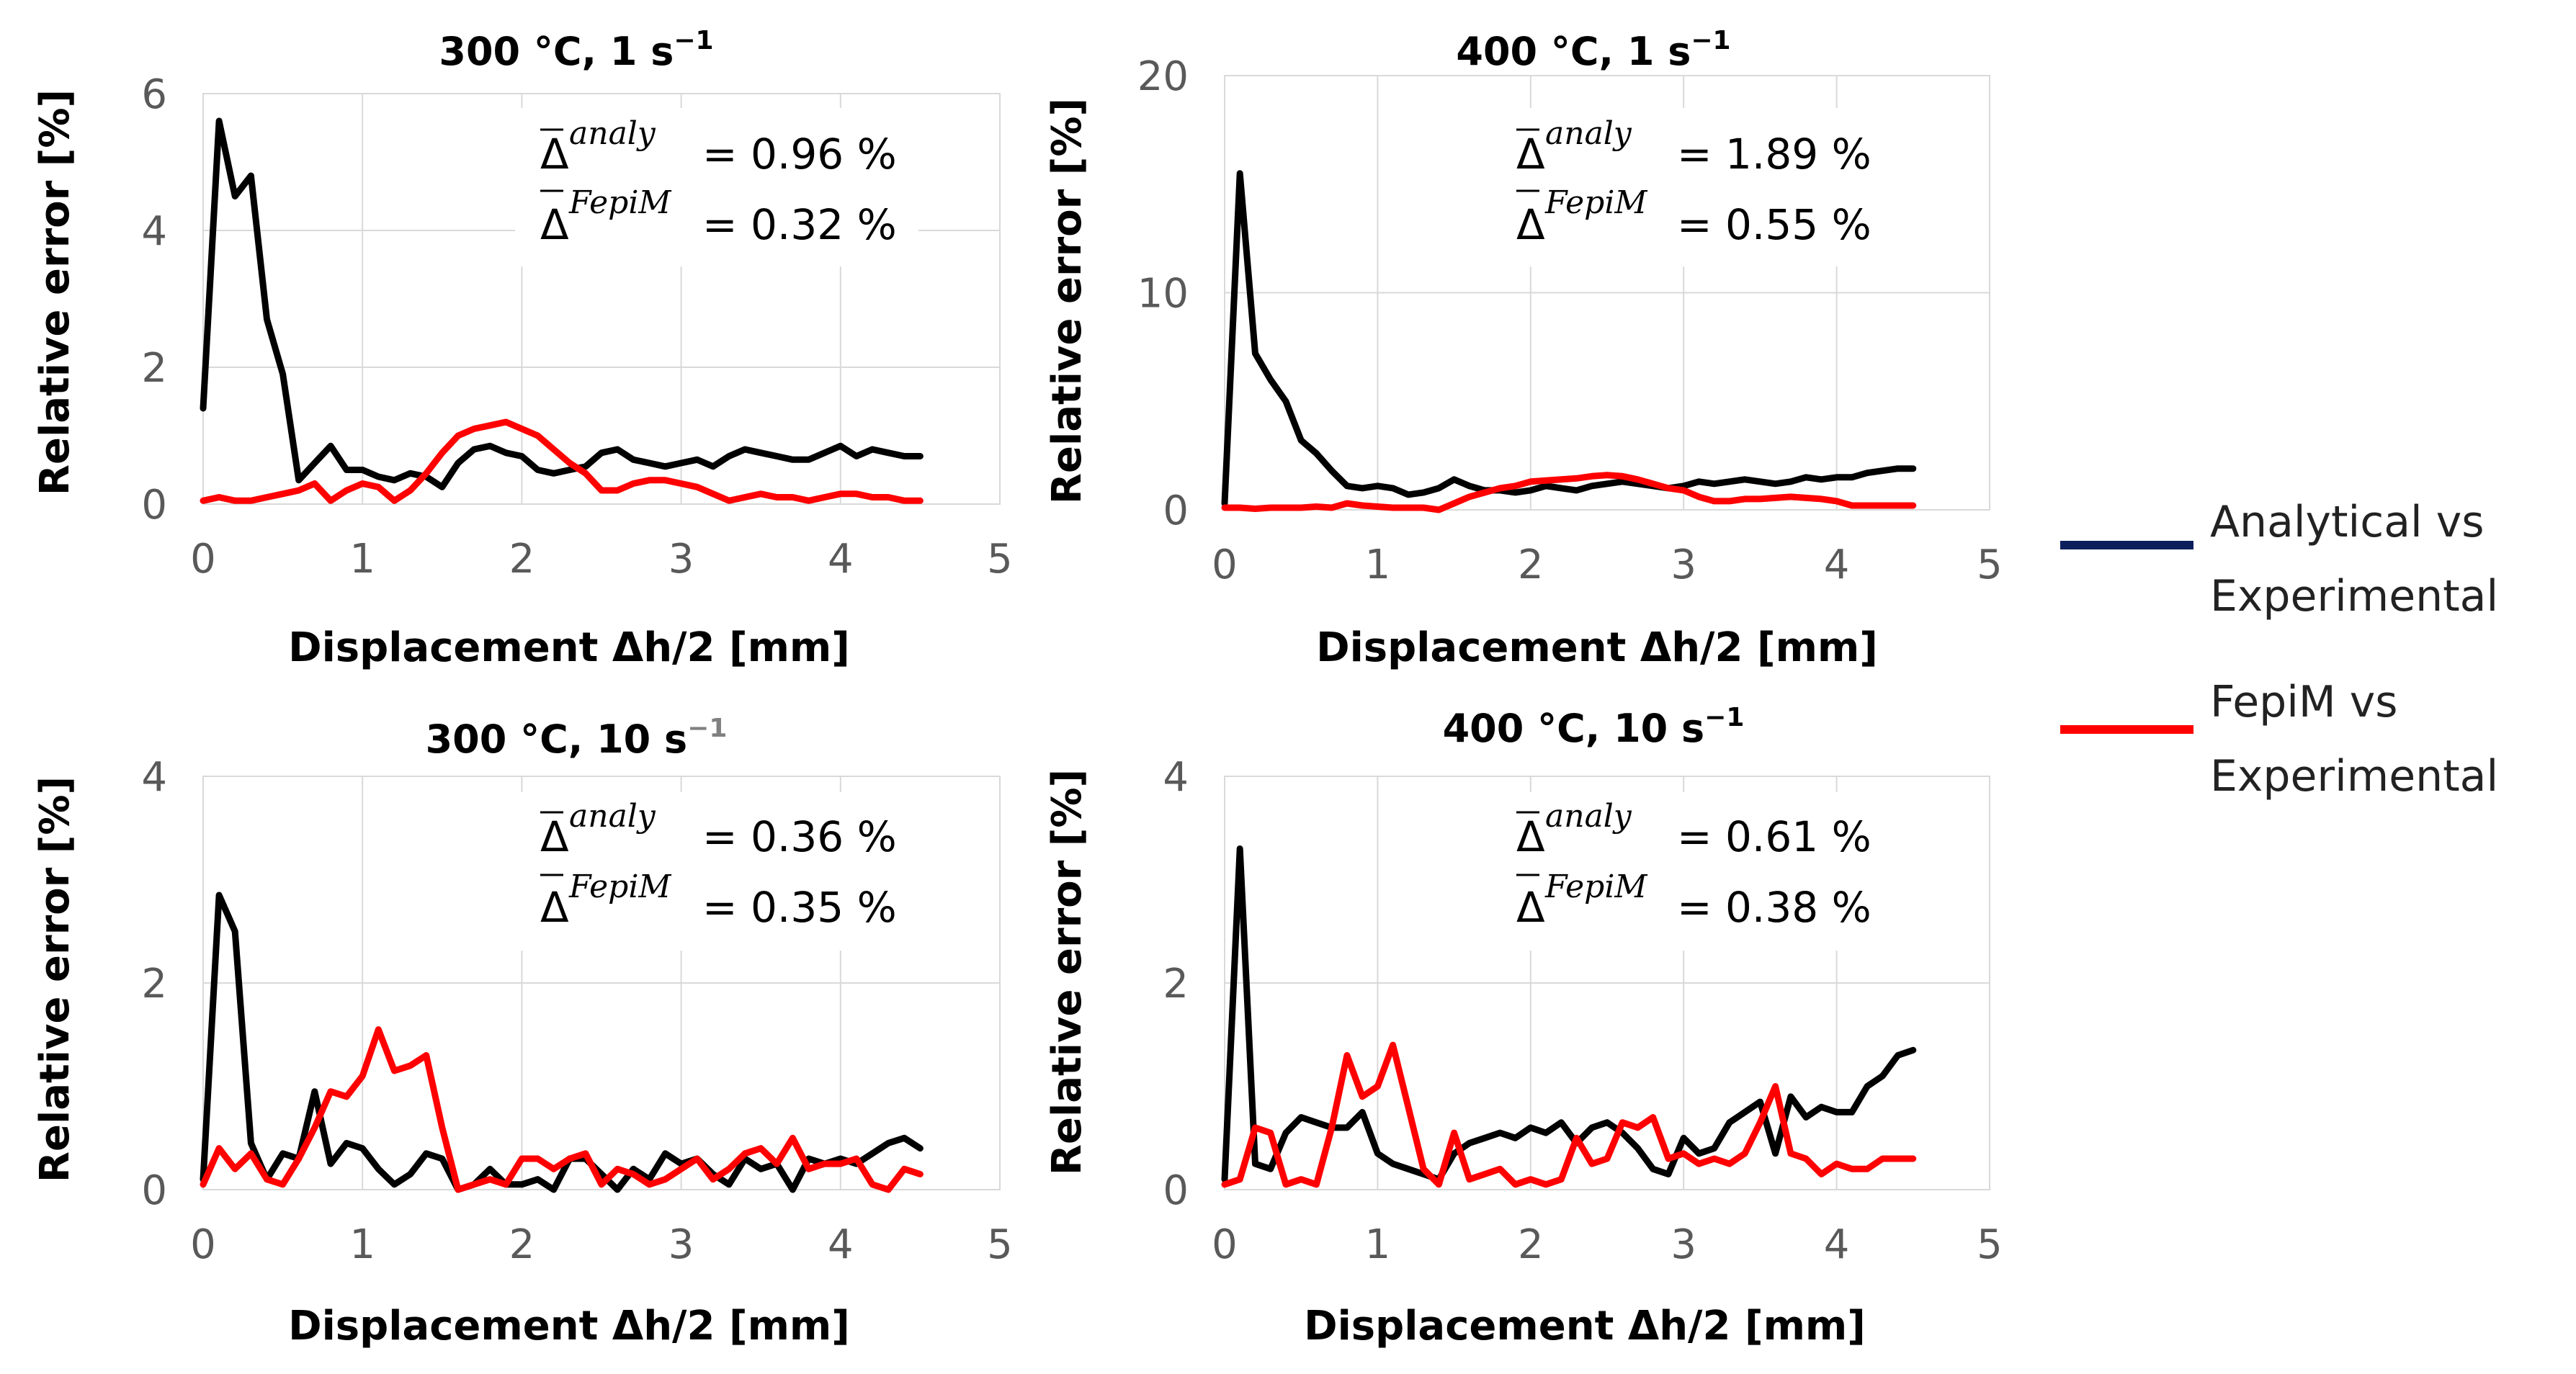 The image size is (2576, 1374). I want to click on annotation-analytical: Δ analy = 0.96 %, so click(718, 147).